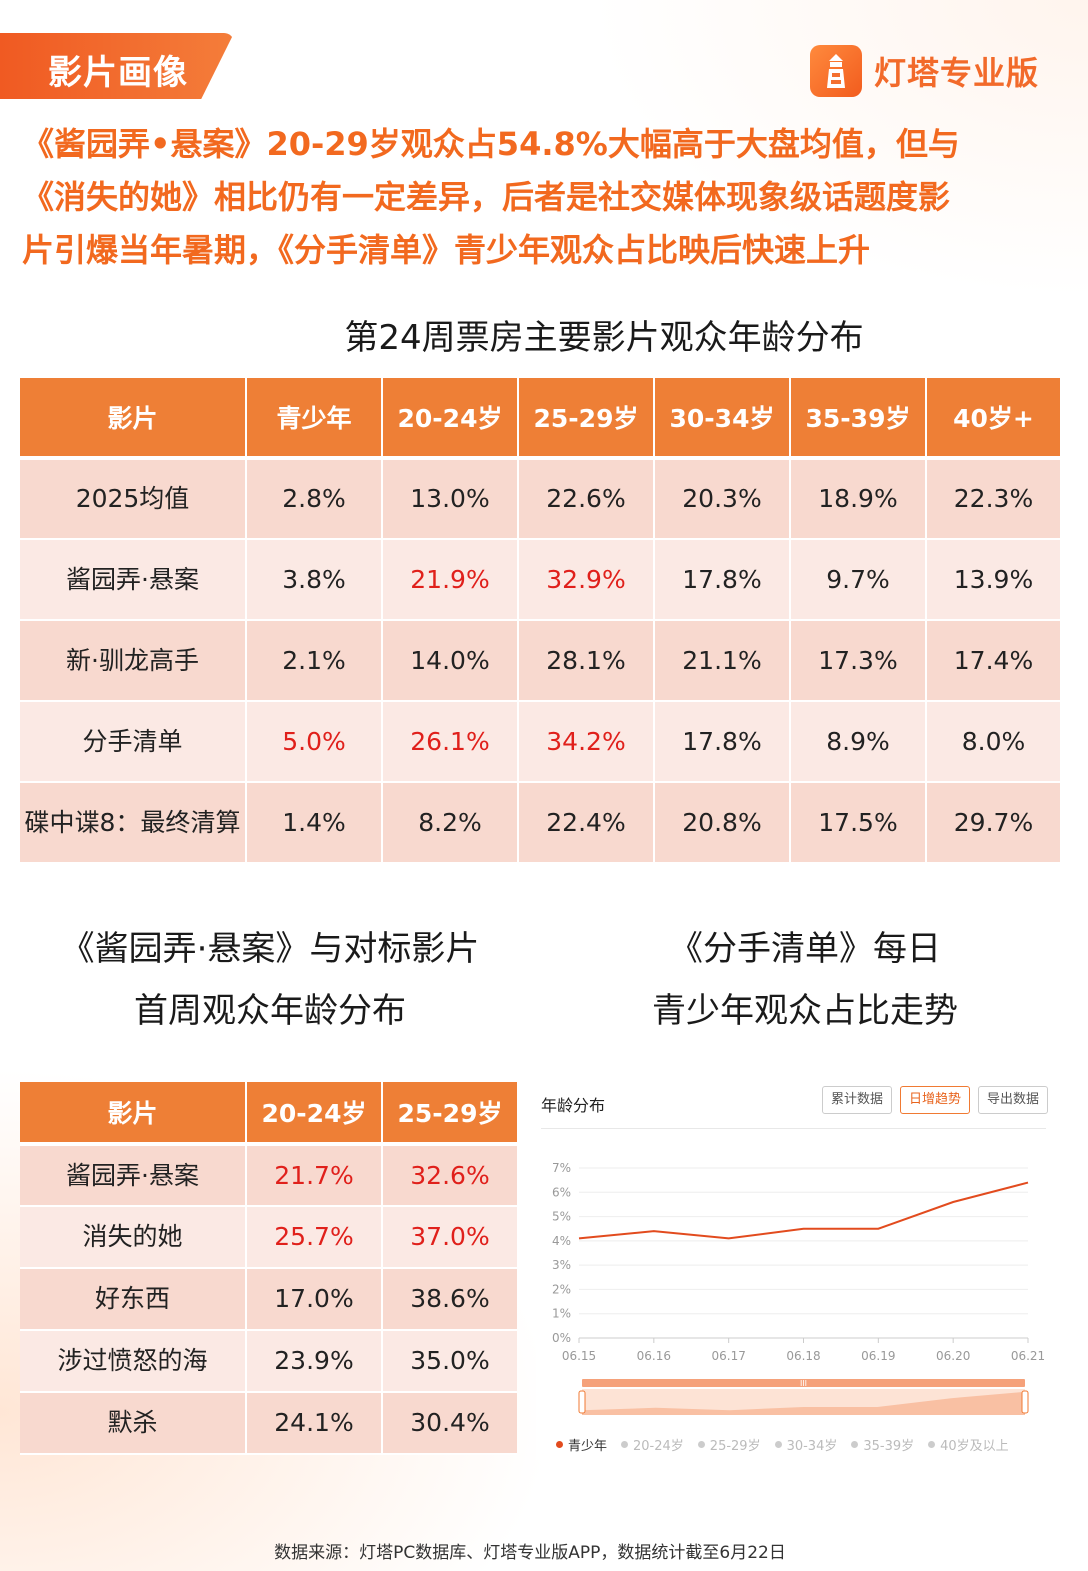  What do you see at coordinates (793, 1128) in the screenshot?
I see `divider` at bounding box center [793, 1128].